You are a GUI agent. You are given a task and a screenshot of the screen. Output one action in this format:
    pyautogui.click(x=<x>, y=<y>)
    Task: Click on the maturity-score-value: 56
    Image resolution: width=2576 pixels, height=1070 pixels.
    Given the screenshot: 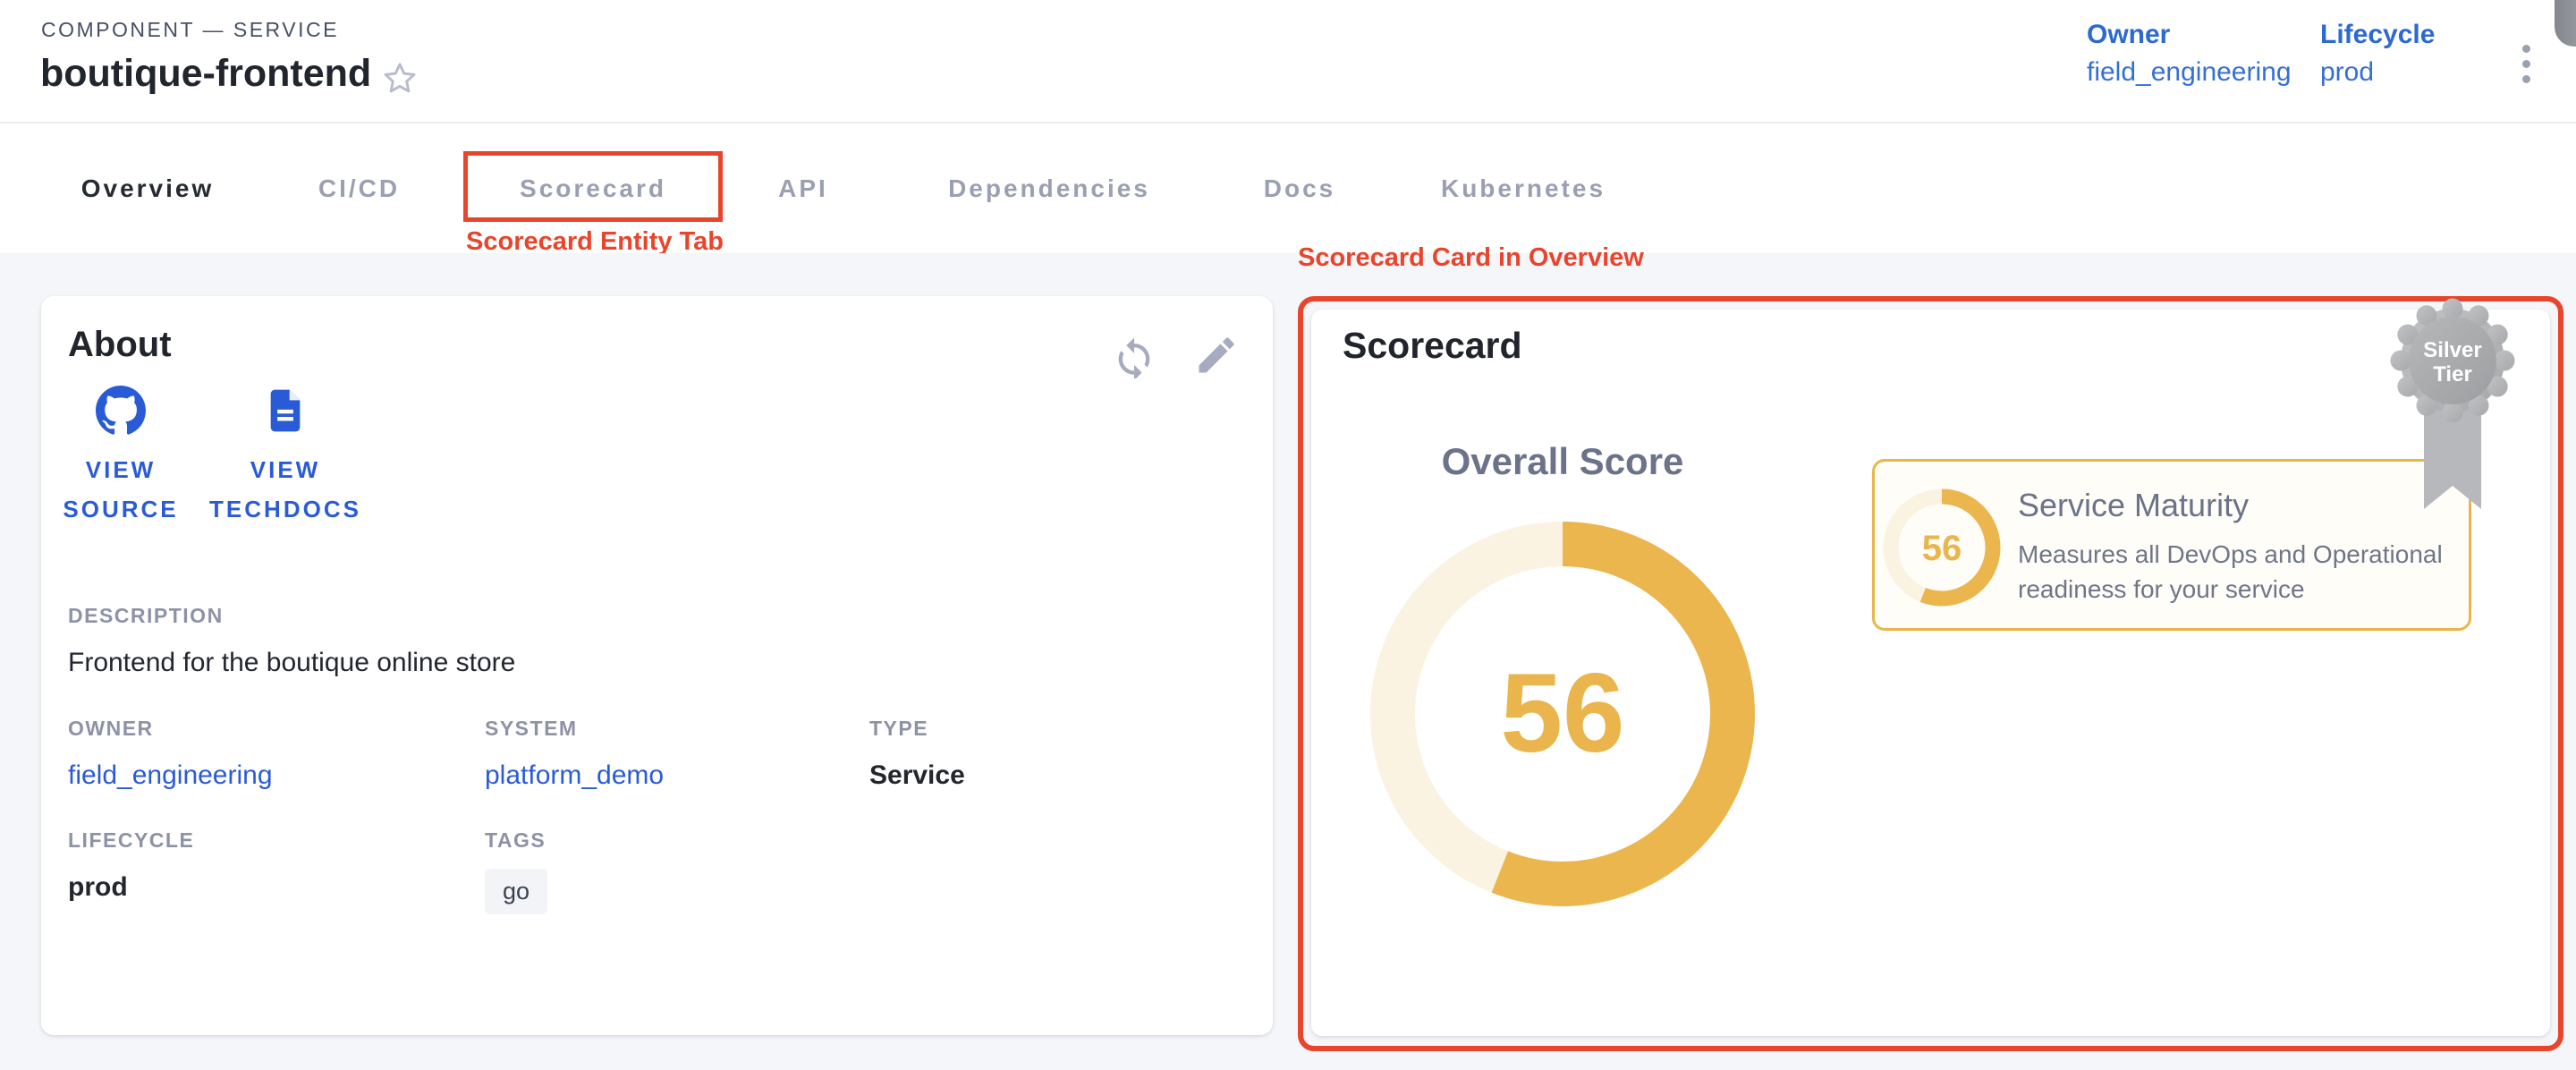 What is the action you would take?
    pyautogui.click(x=1942, y=548)
    